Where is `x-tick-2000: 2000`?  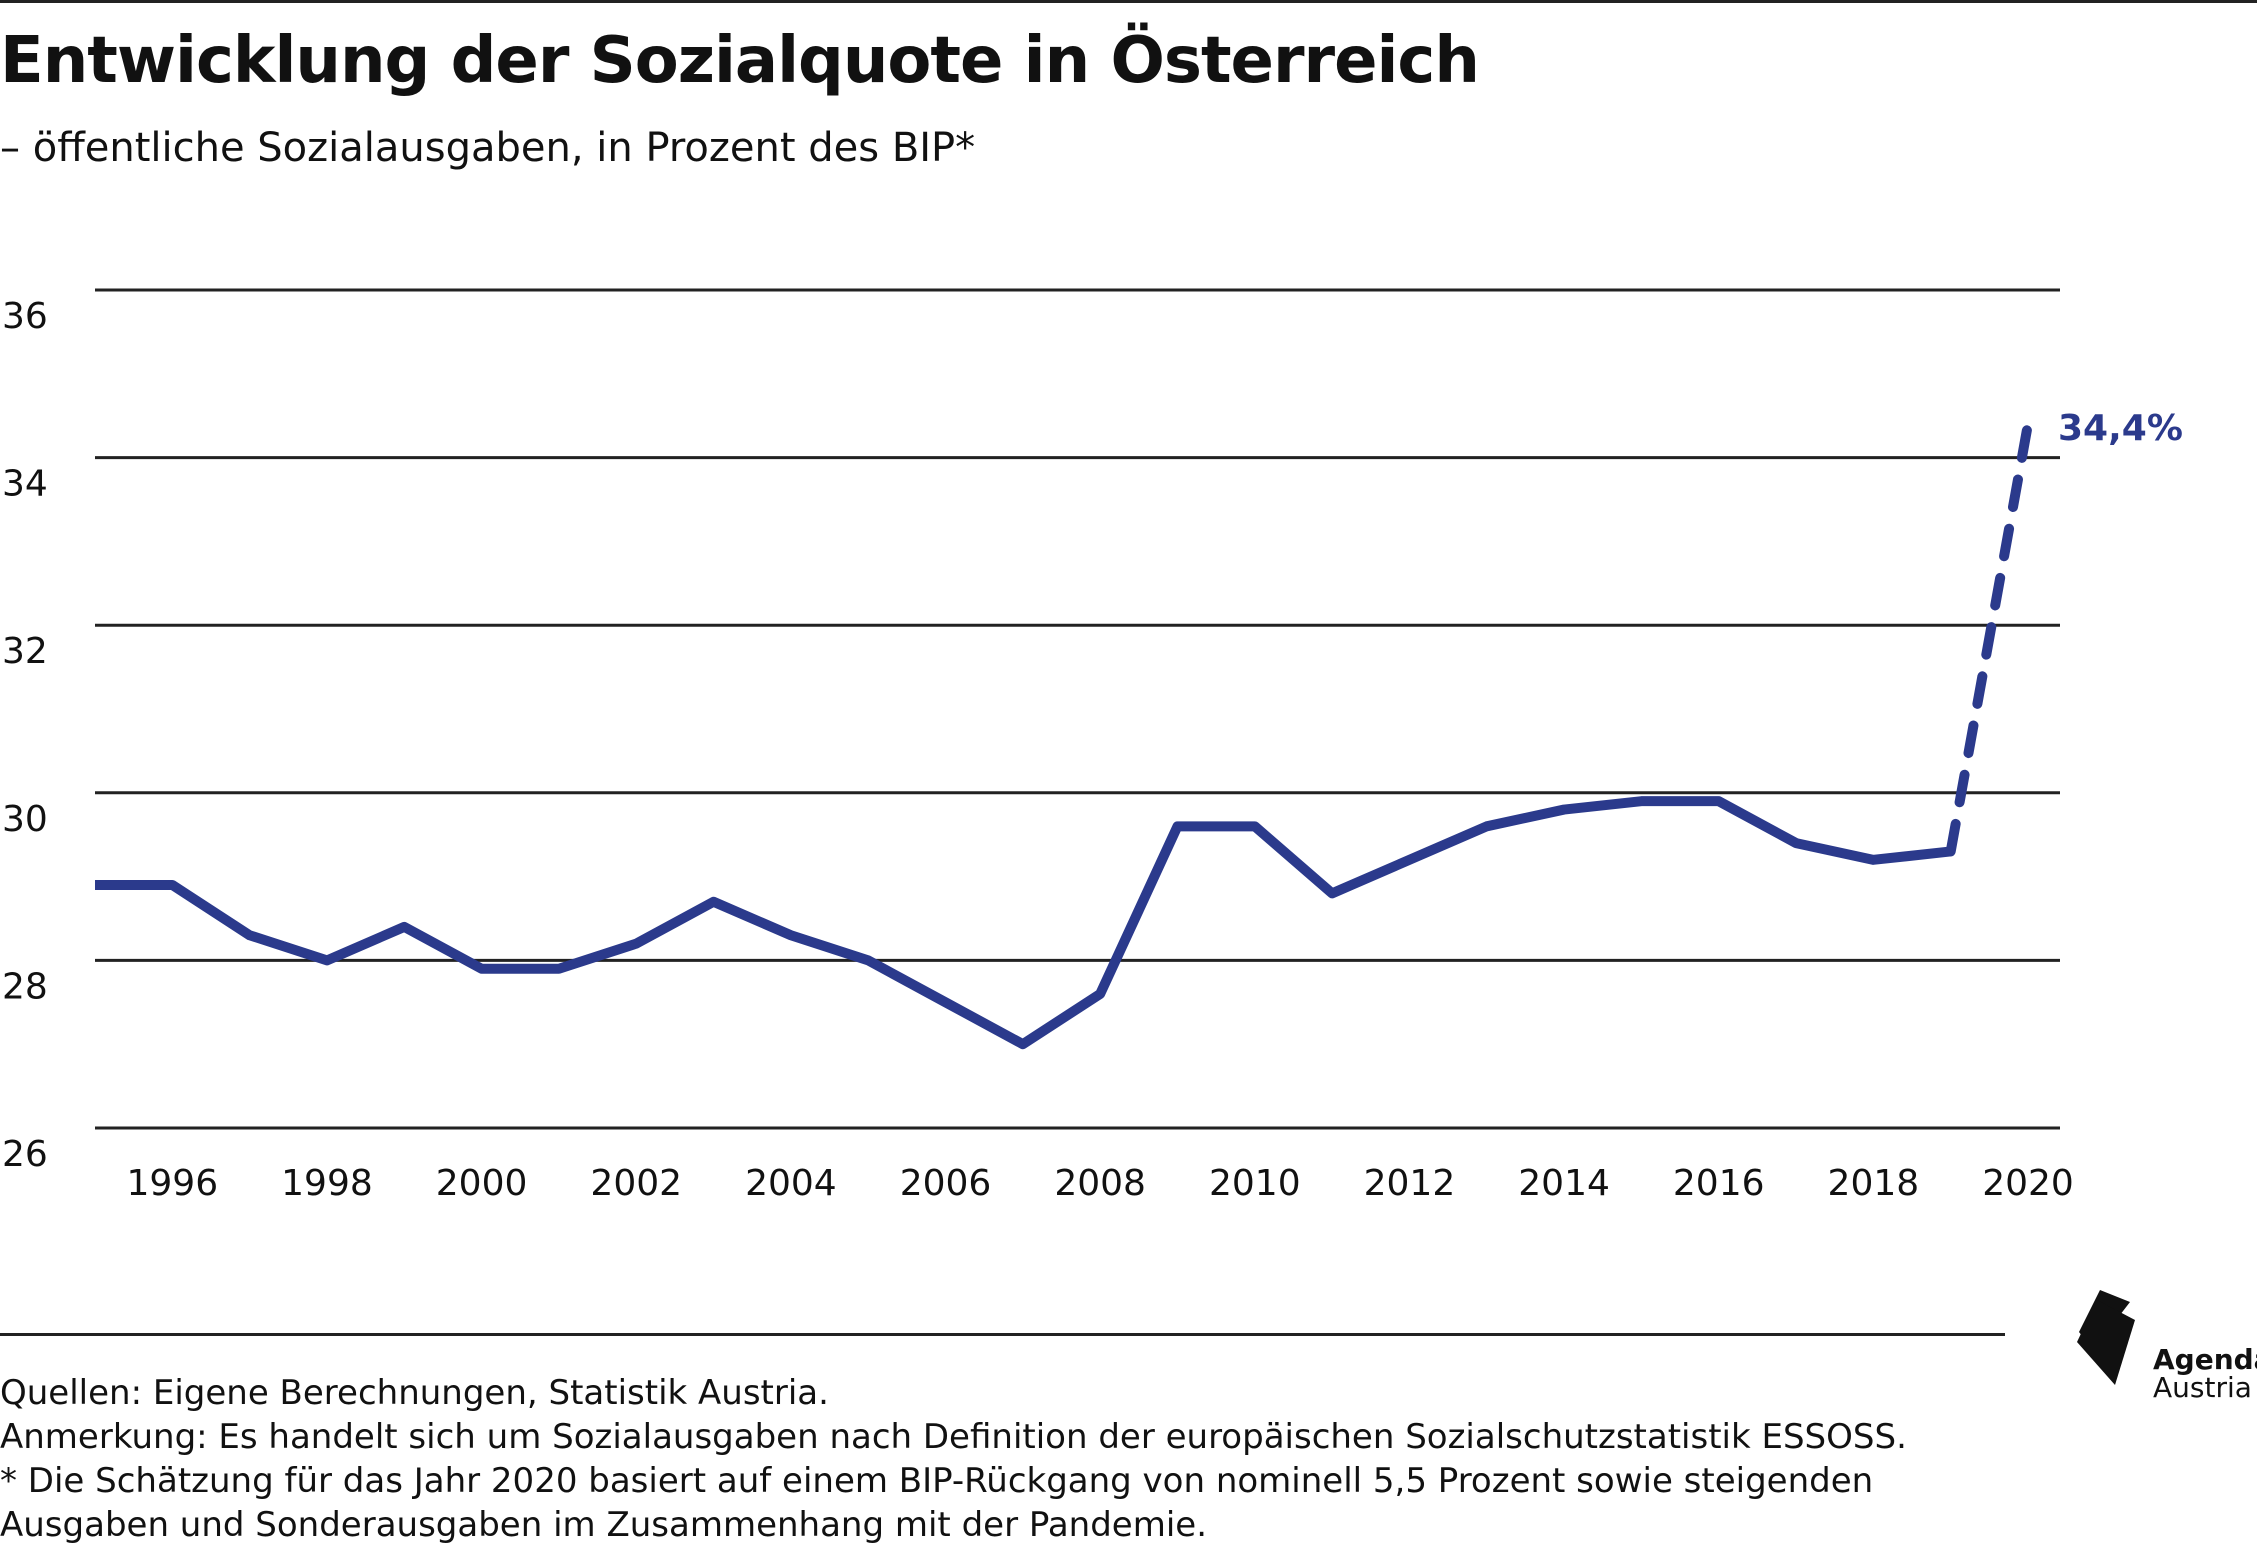
x-tick-2000: 2000 is located at coordinates (482, 1183).